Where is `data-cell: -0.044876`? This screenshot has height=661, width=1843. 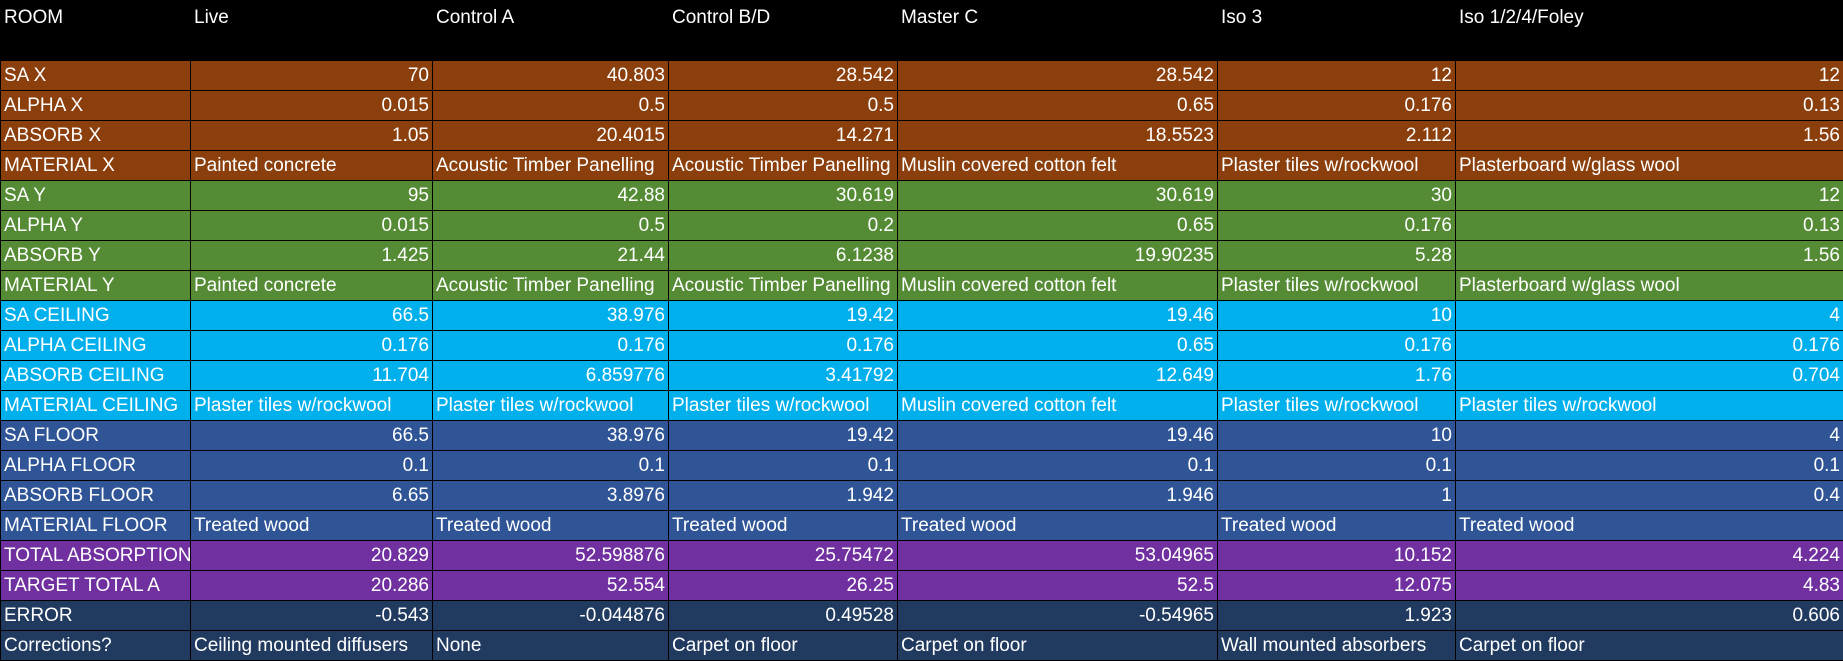
data-cell: -0.044876 is located at coordinates (551, 616).